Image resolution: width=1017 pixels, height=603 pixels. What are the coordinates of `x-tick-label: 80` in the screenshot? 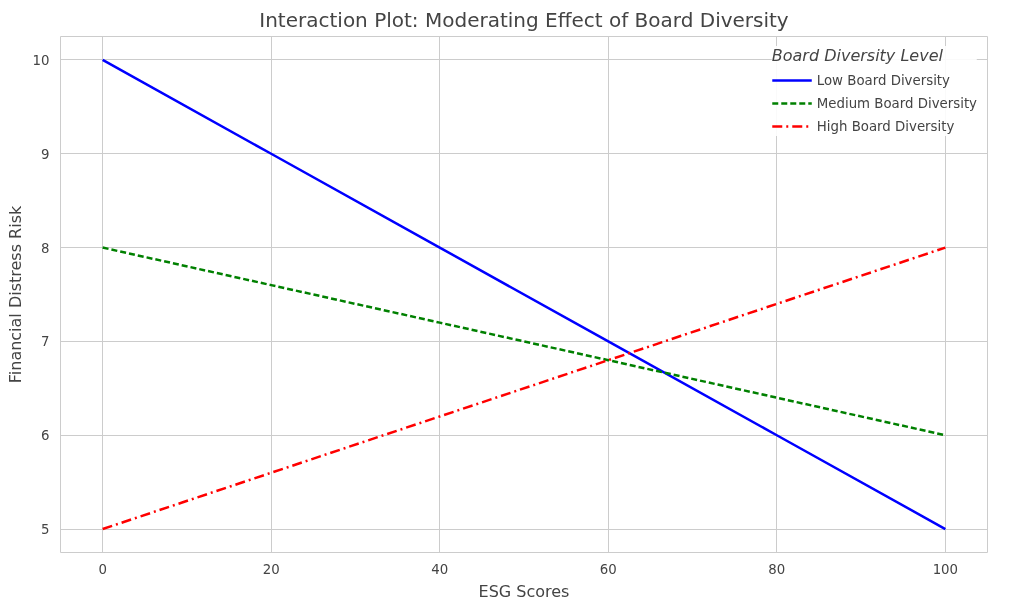 It's located at (777, 569).